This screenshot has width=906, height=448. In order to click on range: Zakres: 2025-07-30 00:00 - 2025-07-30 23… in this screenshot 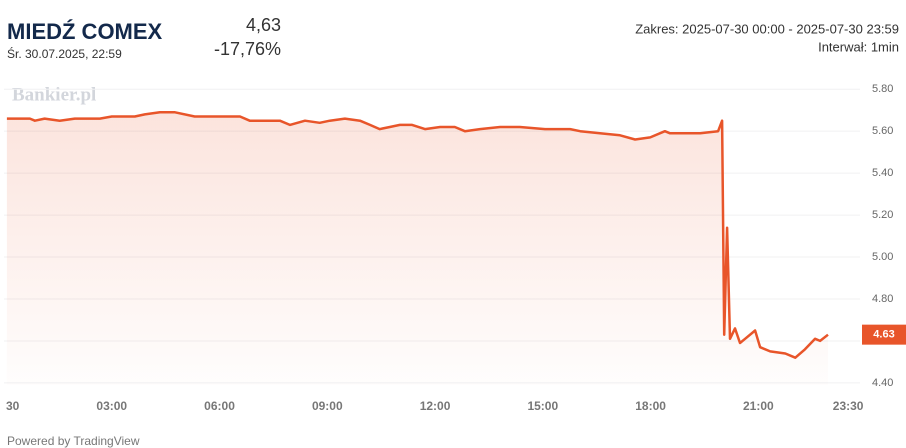, I will do `click(767, 28)`.